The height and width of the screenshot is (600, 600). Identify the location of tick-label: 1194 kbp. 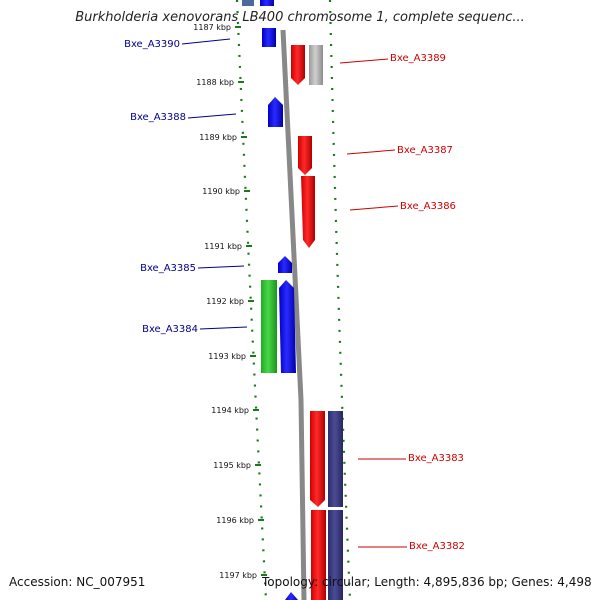
(230, 410).